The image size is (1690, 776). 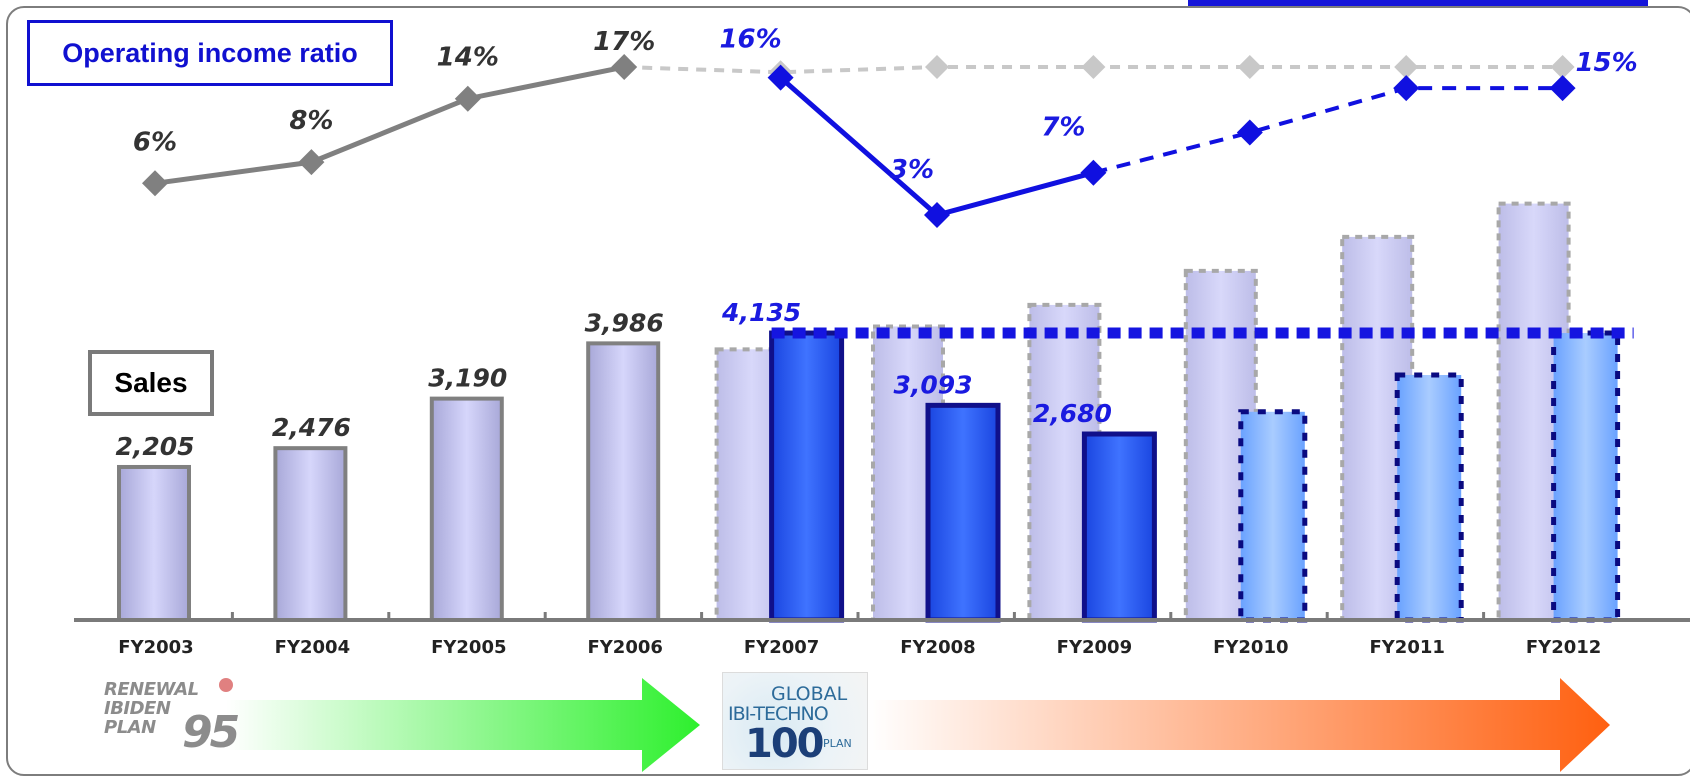 I want to click on actual-sales-bar-fy2009, so click(x=1119, y=527).